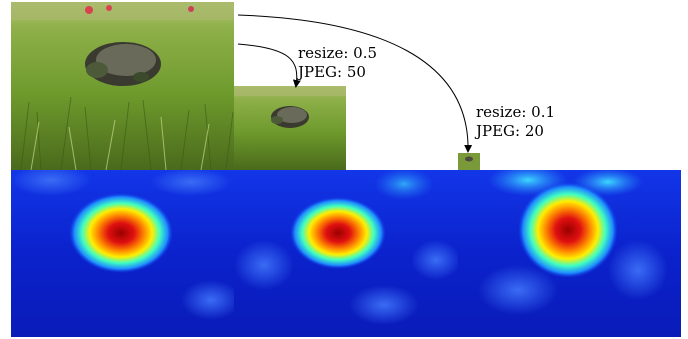  I want to click on annotation-tenth: resize: 0.1 JPEG: 20, so click(515, 122).